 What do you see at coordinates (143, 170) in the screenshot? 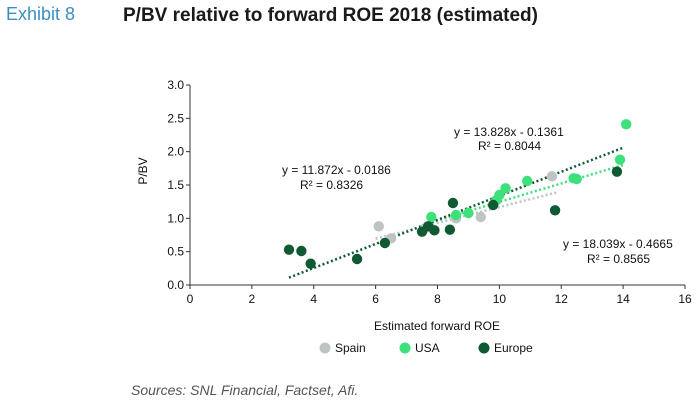
I see `y-axis-label: P/BV` at bounding box center [143, 170].